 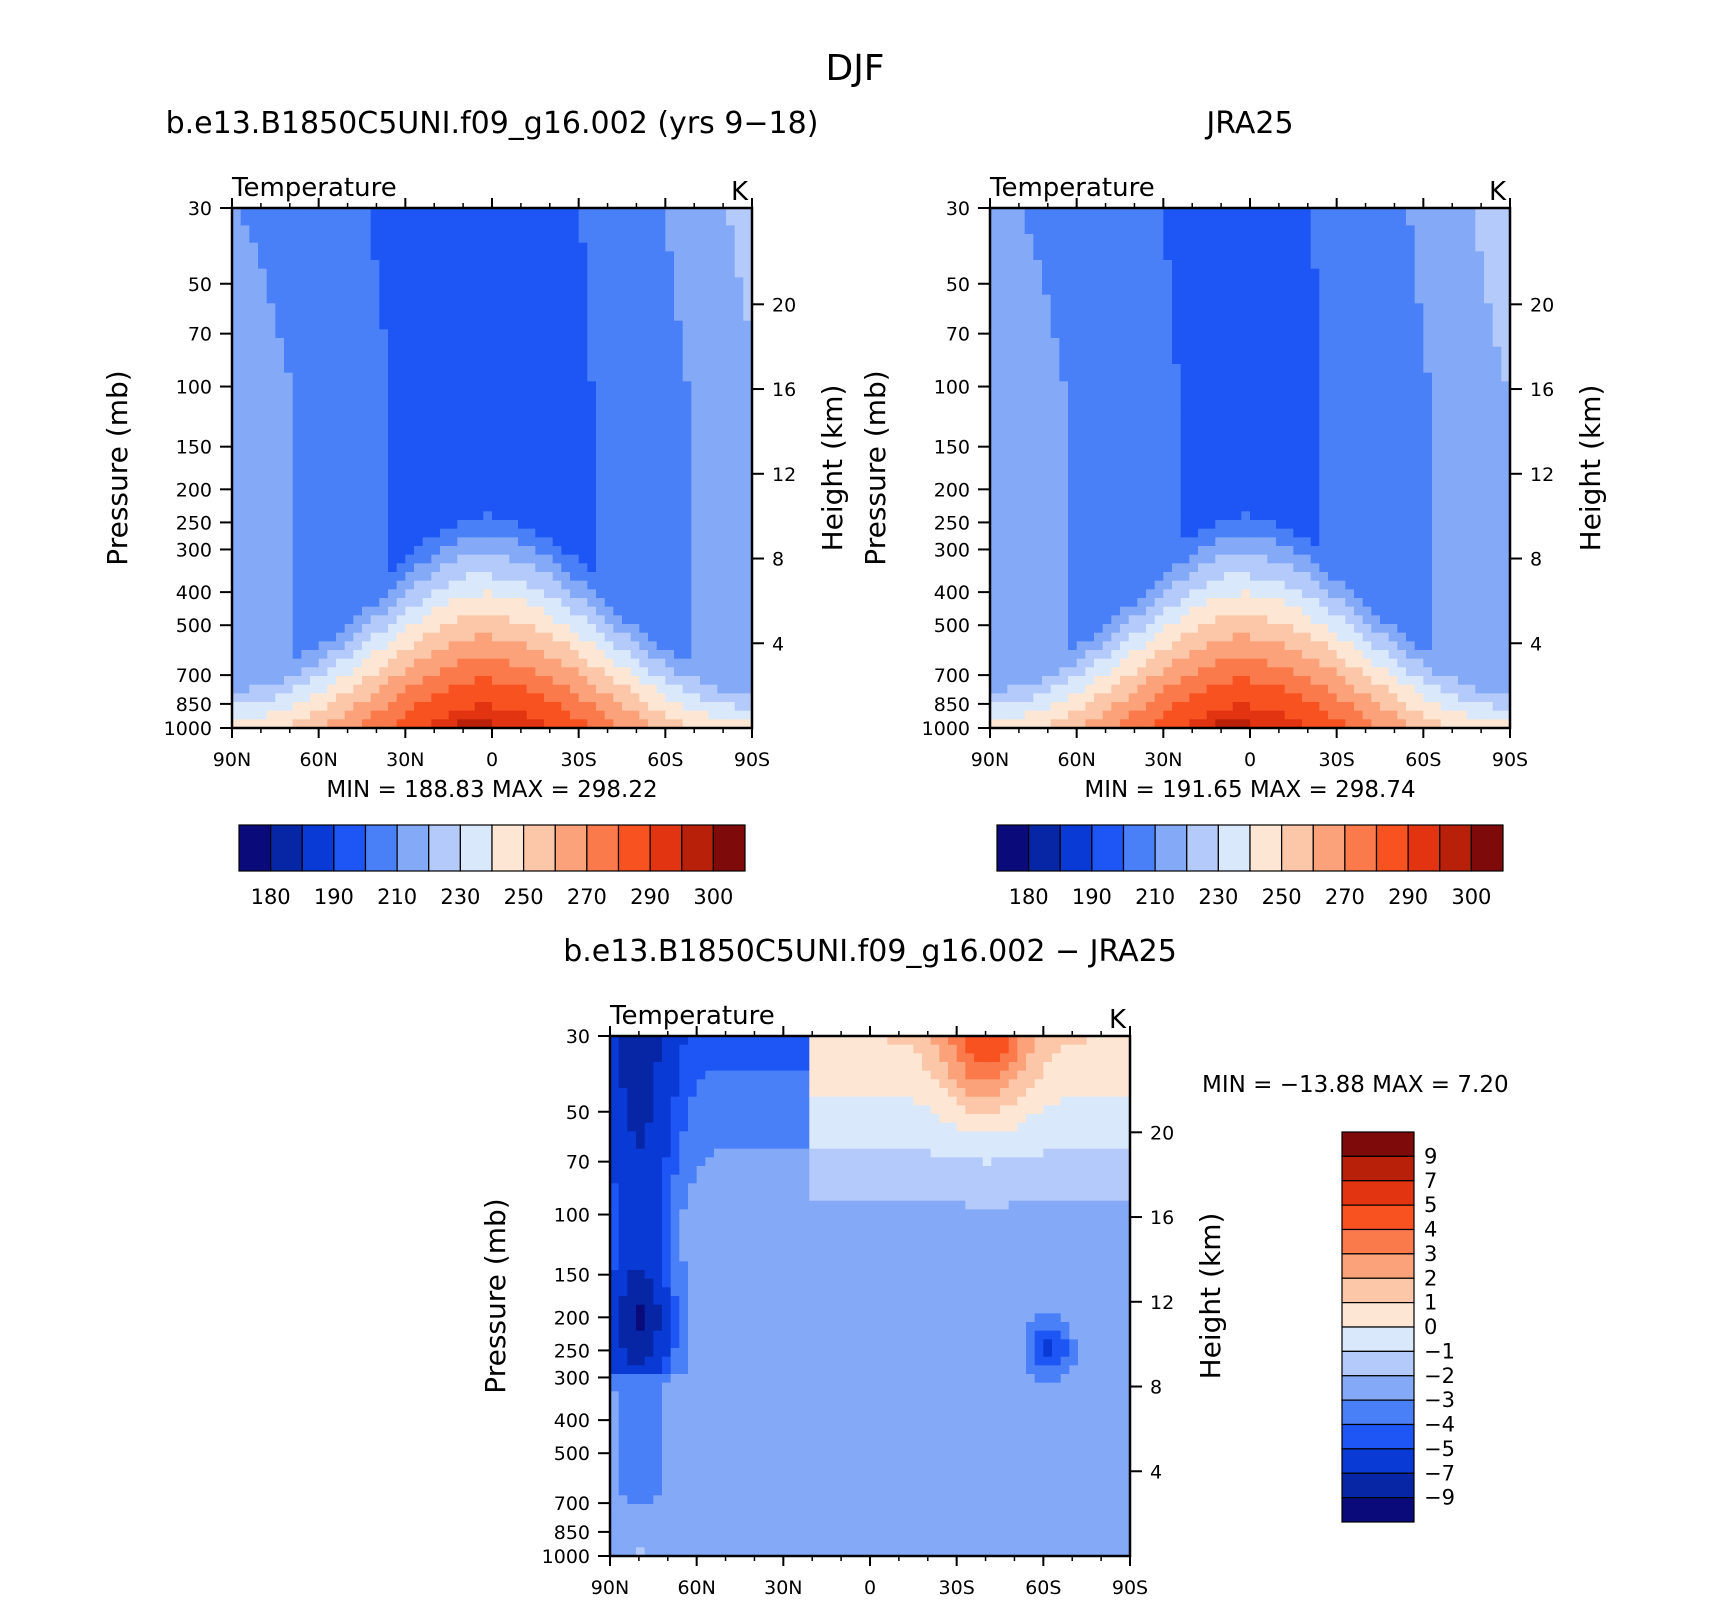 What do you see at coordinates (200, 285) in the screenshot?
I see `y-tick-label: 50` at bounding box center [200, 285].